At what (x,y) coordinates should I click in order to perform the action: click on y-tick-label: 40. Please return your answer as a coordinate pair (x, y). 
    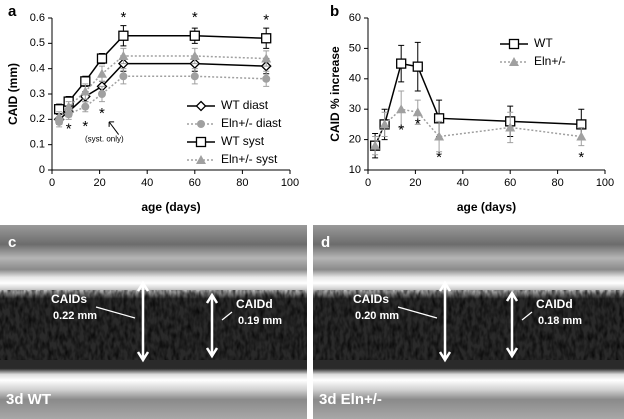
    Looking at the image, I should click on (355, 79).